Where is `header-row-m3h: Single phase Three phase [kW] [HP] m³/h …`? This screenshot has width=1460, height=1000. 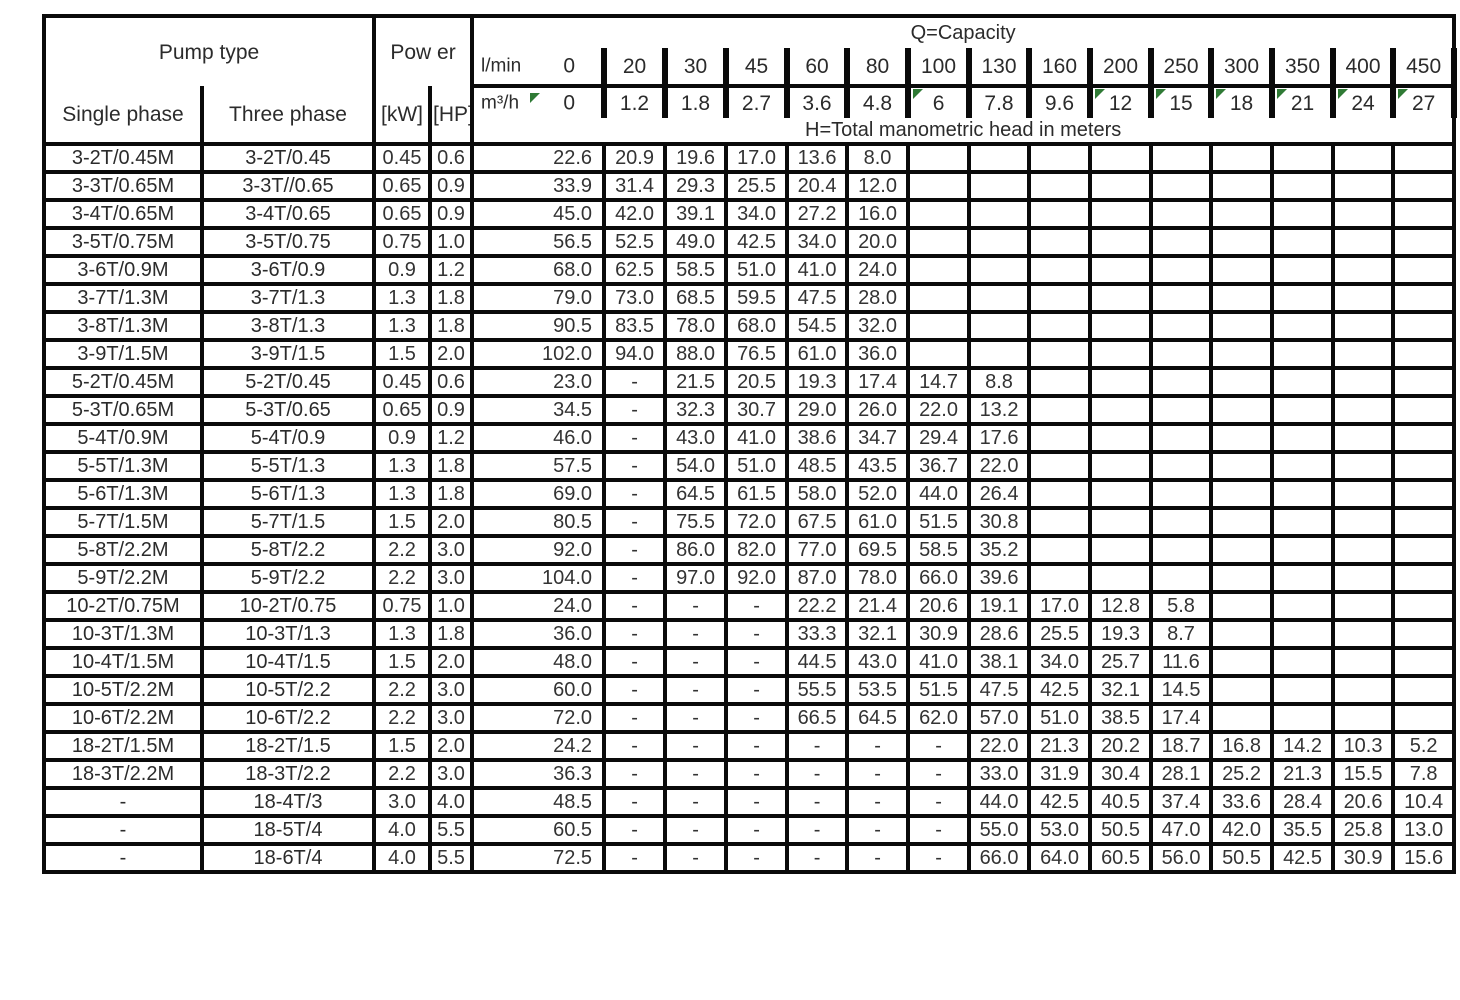
header-row-m3h: Single phase Three phase [kW] [HP] m³/h … is located at coordinates (750, 115).